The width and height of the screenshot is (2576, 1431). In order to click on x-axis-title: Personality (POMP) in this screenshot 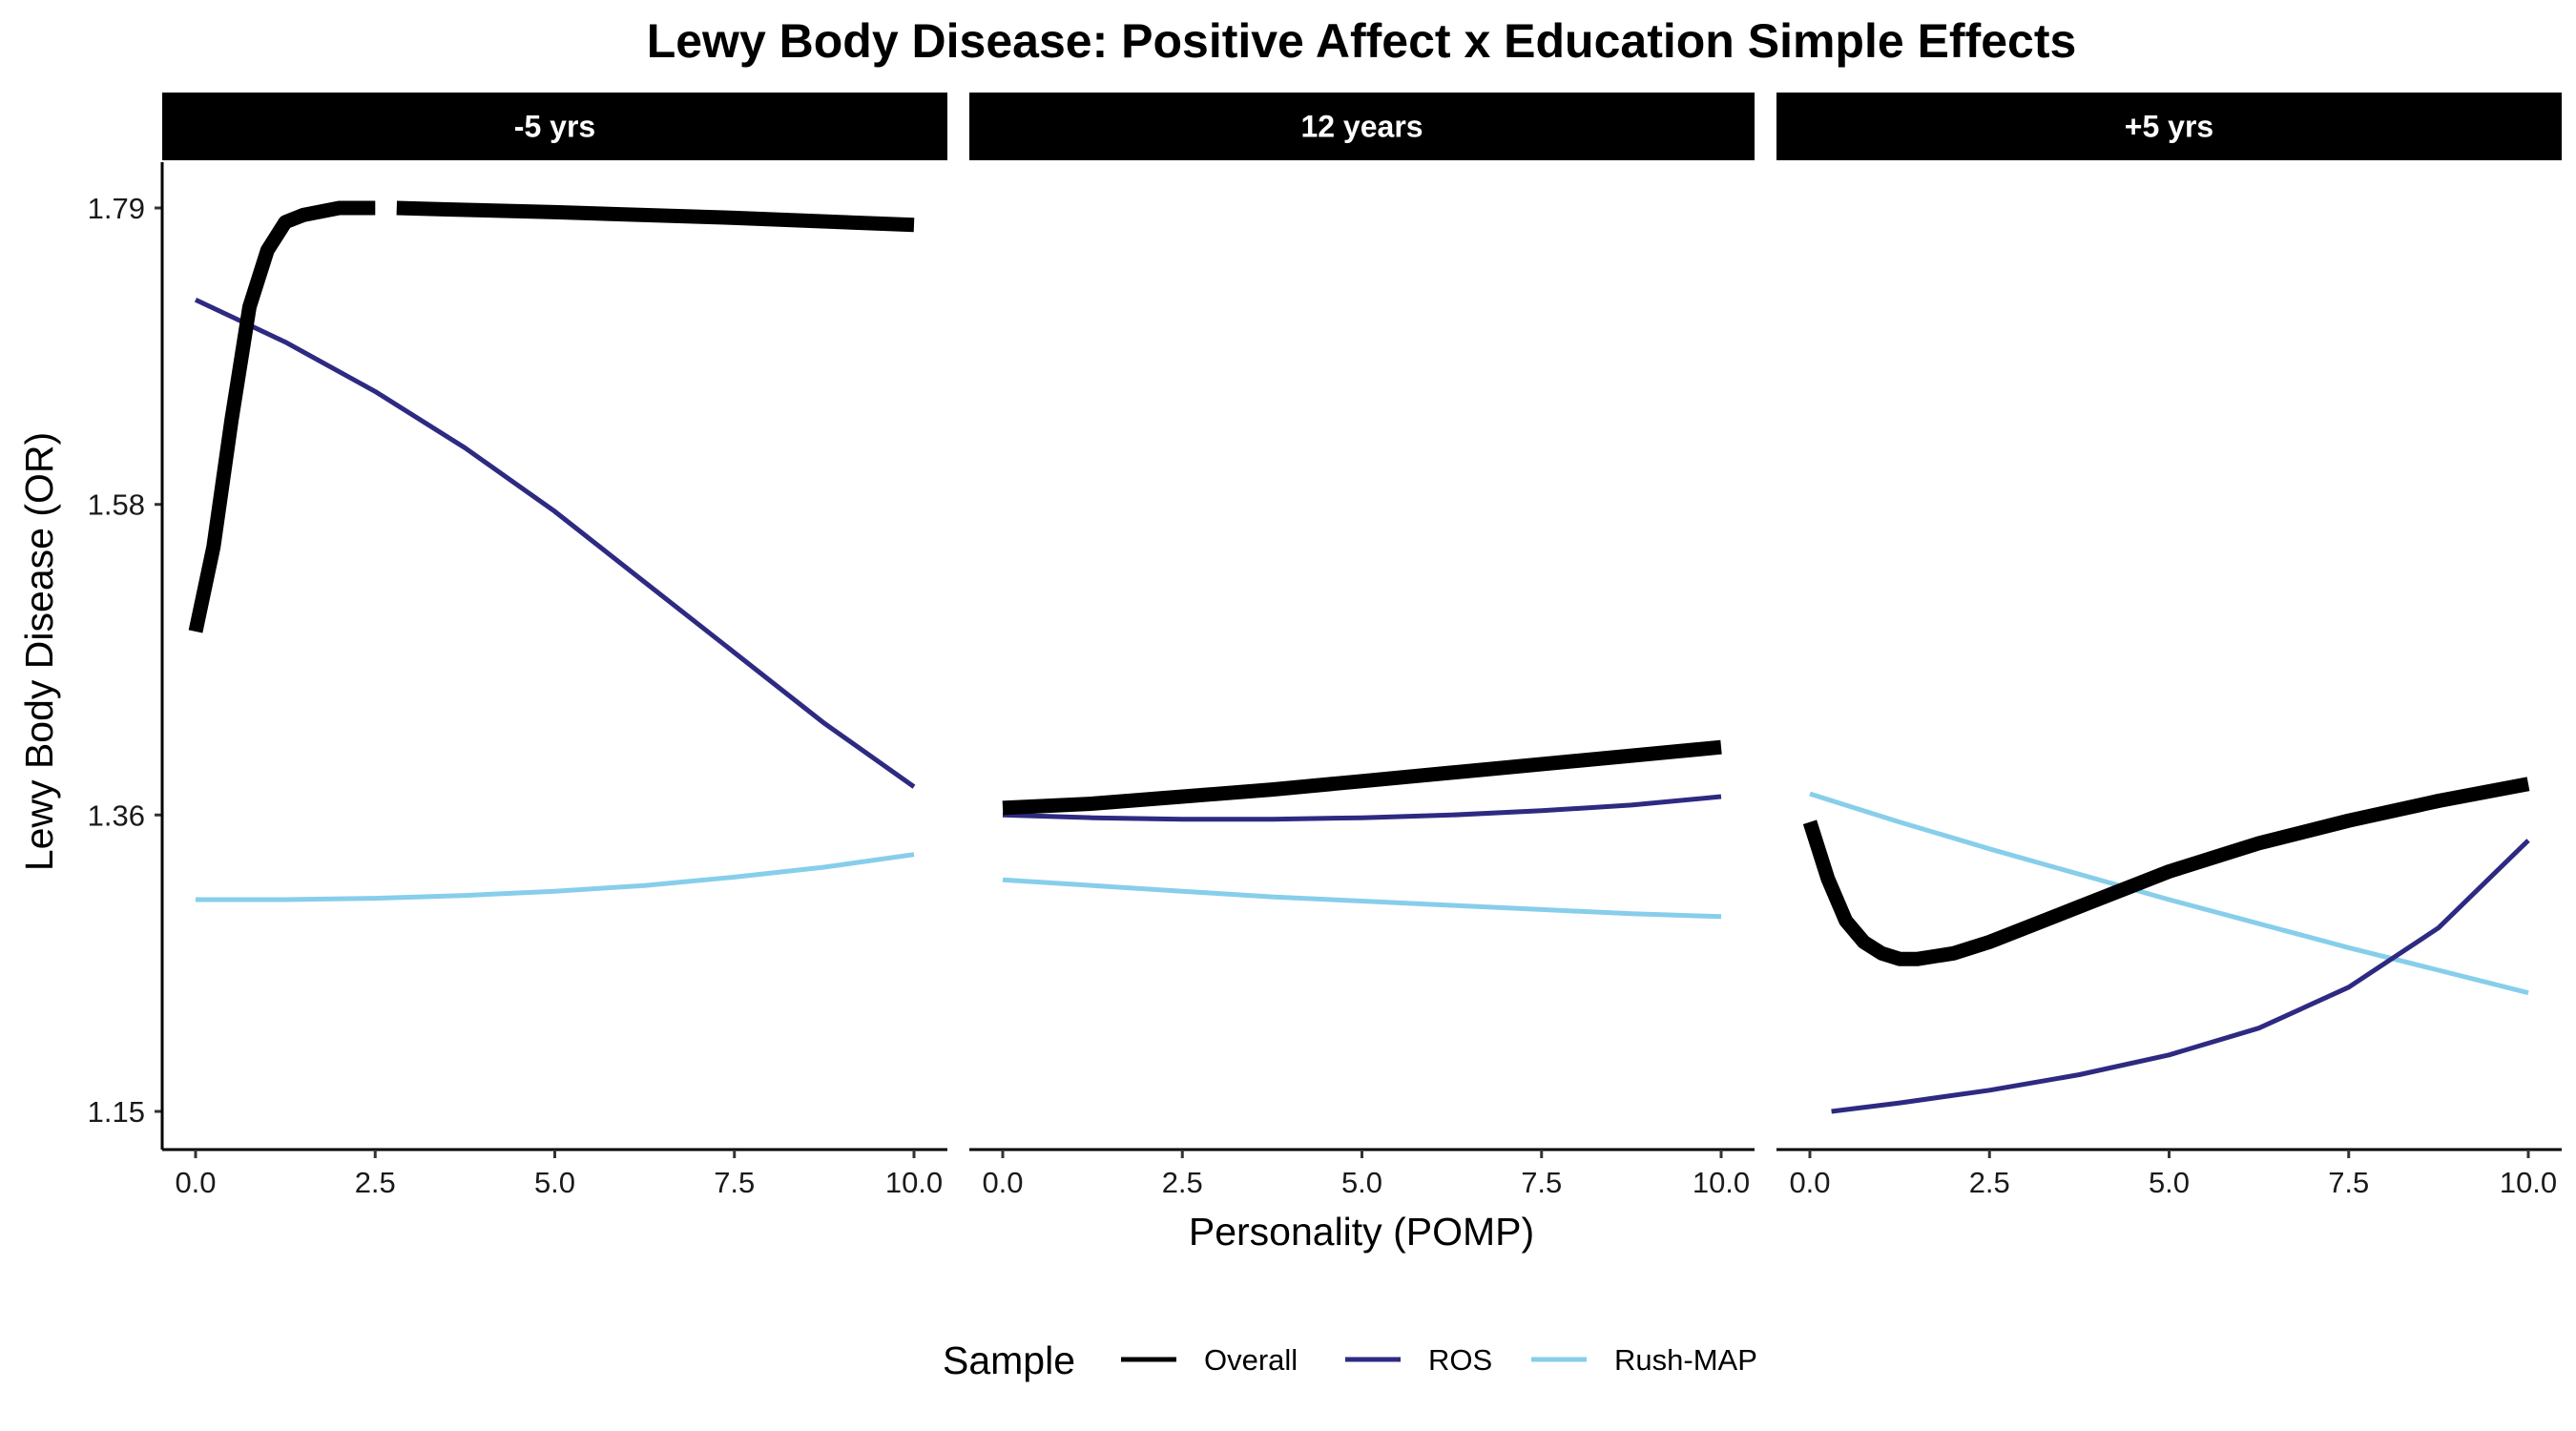, I will do `click(1361, 1232)`.